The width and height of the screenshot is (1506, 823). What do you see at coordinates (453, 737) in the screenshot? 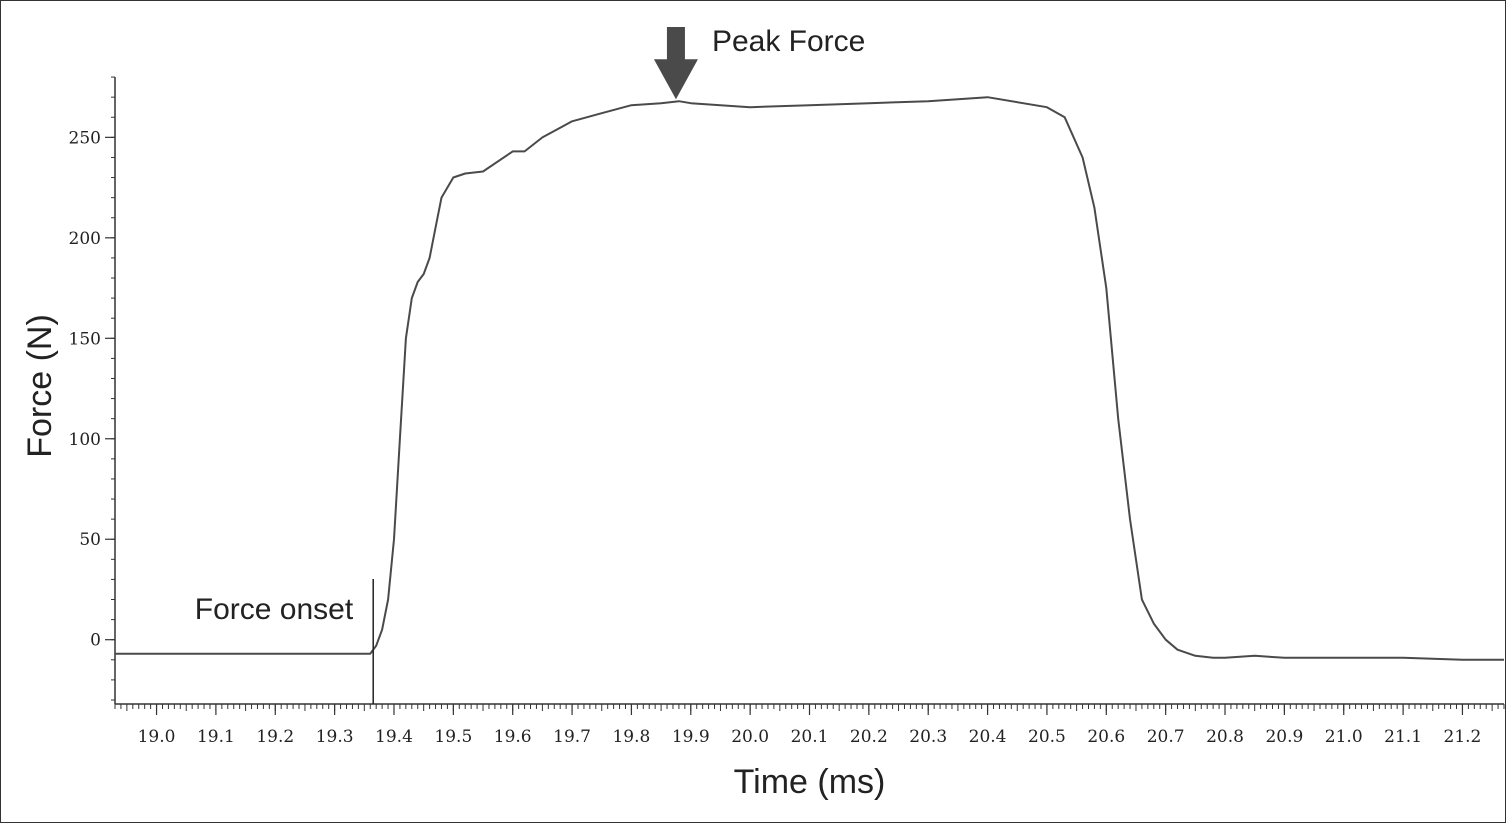
I see `x-tick-label: 19.5` at bounding box center [453, 737].